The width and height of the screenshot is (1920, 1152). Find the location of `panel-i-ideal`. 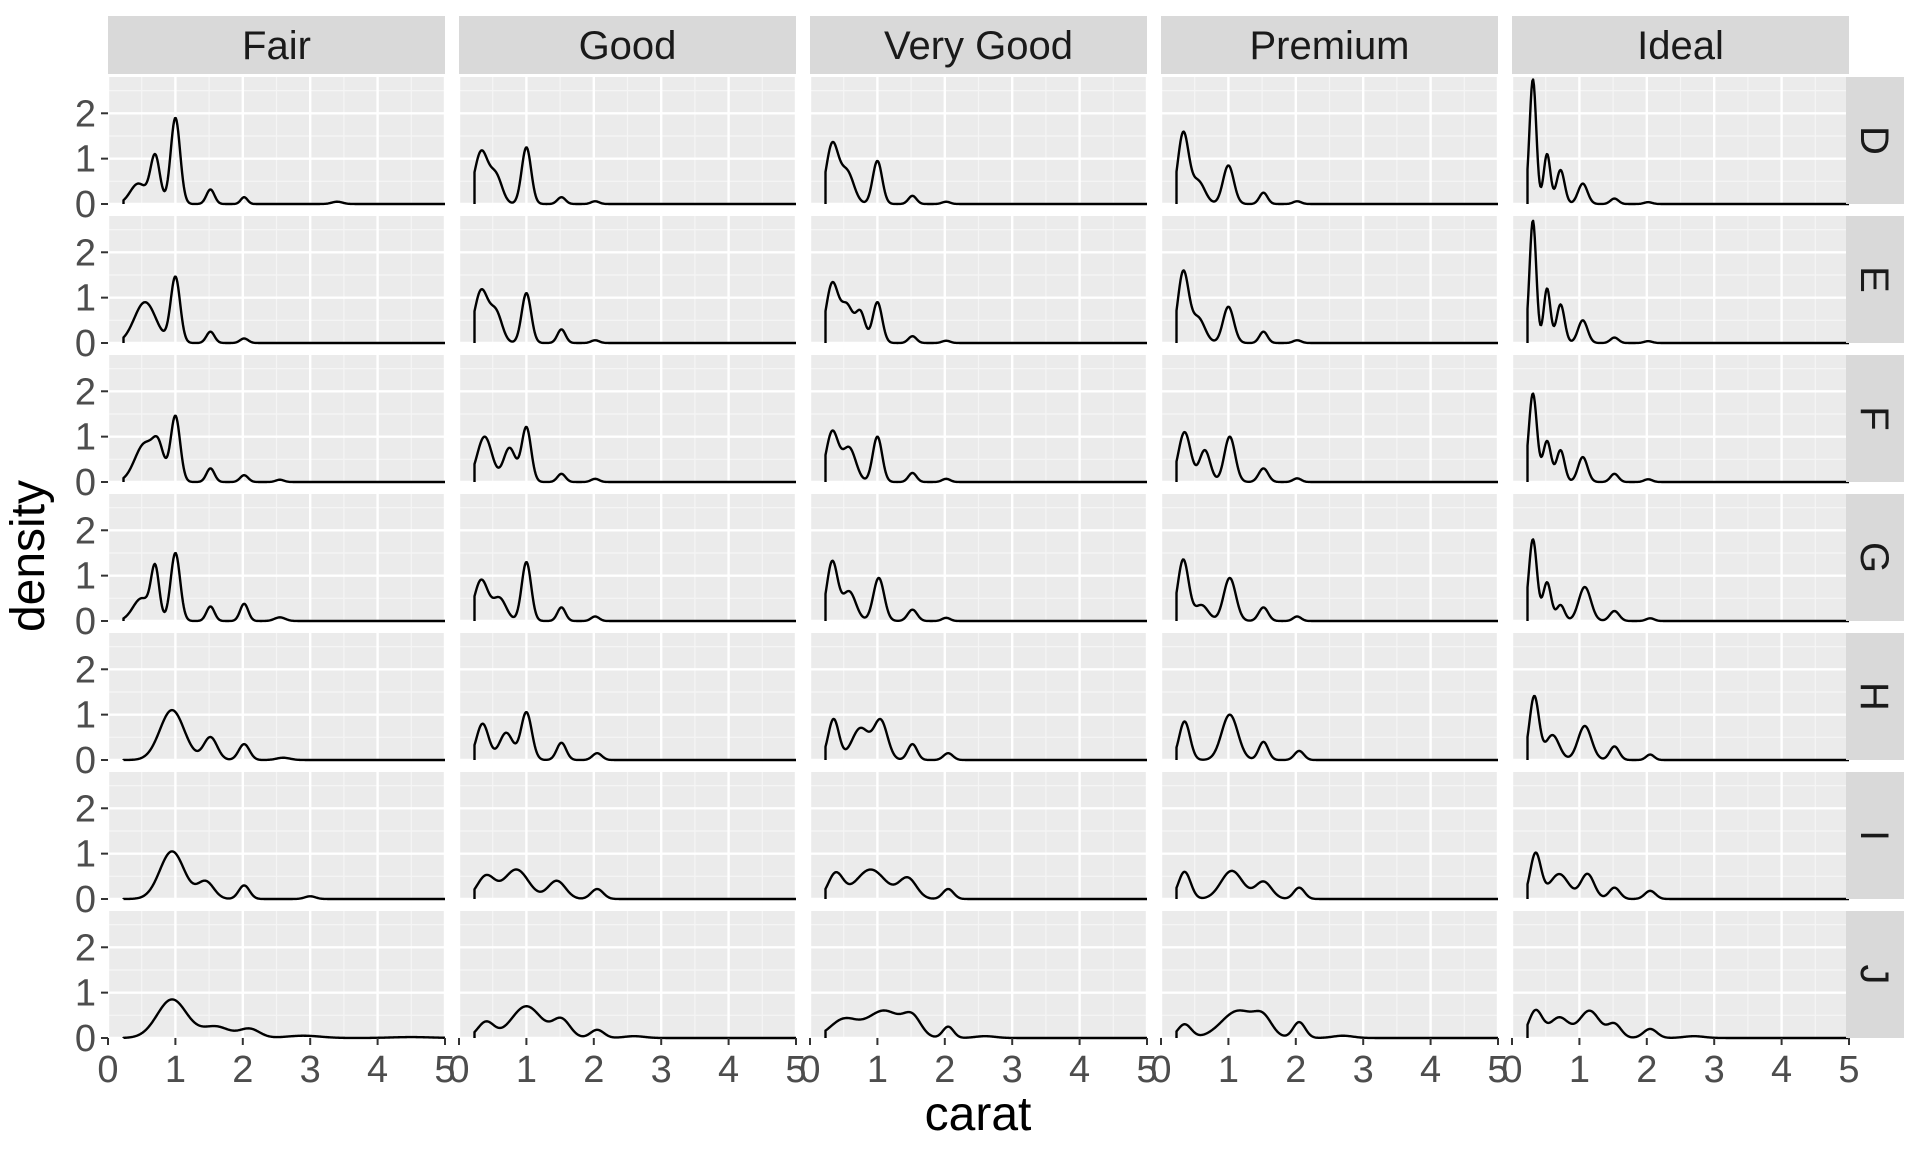

panel-i-ideal is located at coordinates (1680, 836).